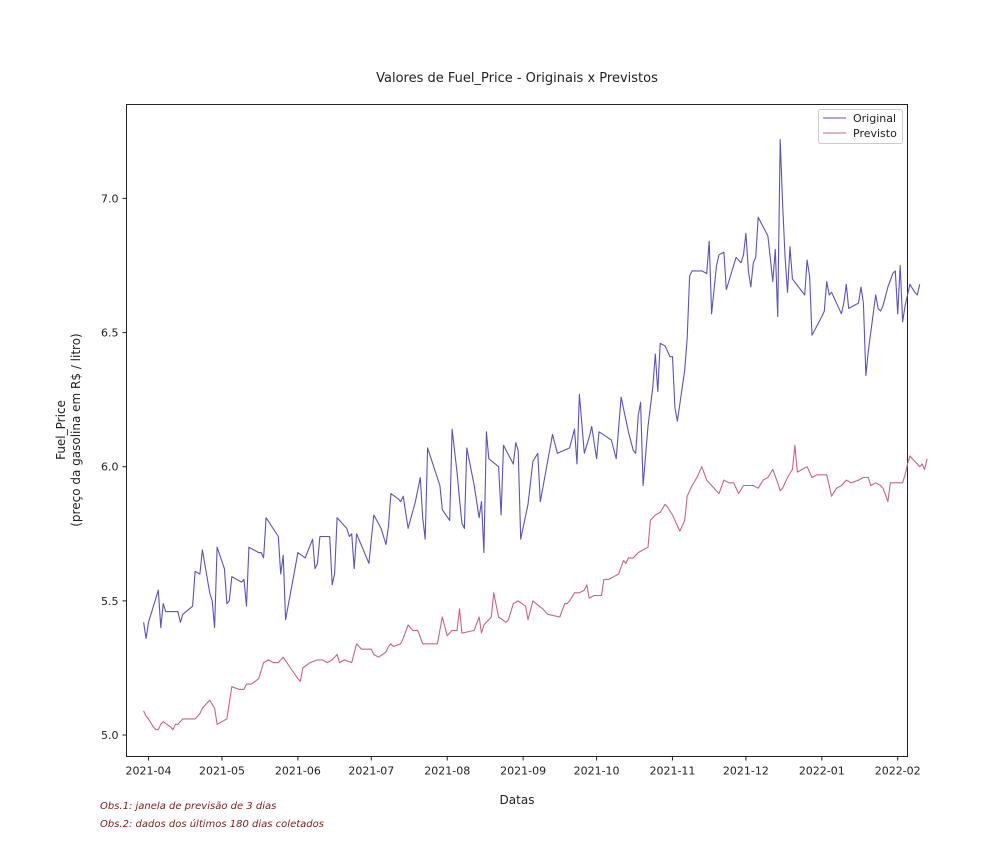  Describe the element at coordinates (523, 771) in the screenshot. I see `x-tick-label: 2021-09` at that location.